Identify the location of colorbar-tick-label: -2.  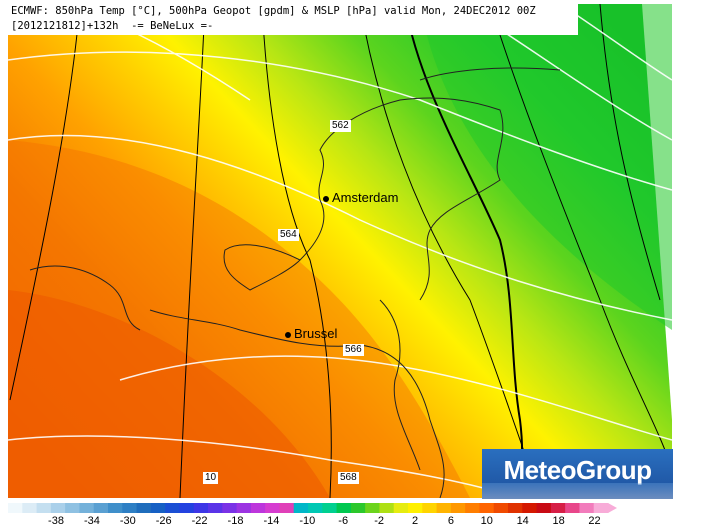
(379, 521).